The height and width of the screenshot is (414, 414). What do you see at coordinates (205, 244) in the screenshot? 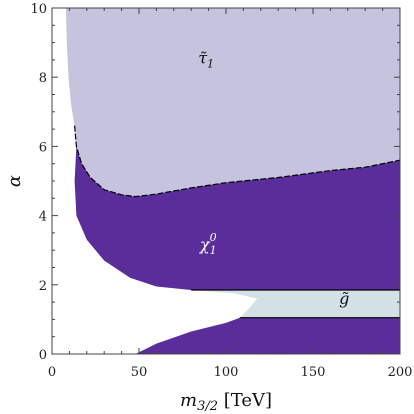
I see `neutralino-label-main: χ` at bounding box center [205, 244].